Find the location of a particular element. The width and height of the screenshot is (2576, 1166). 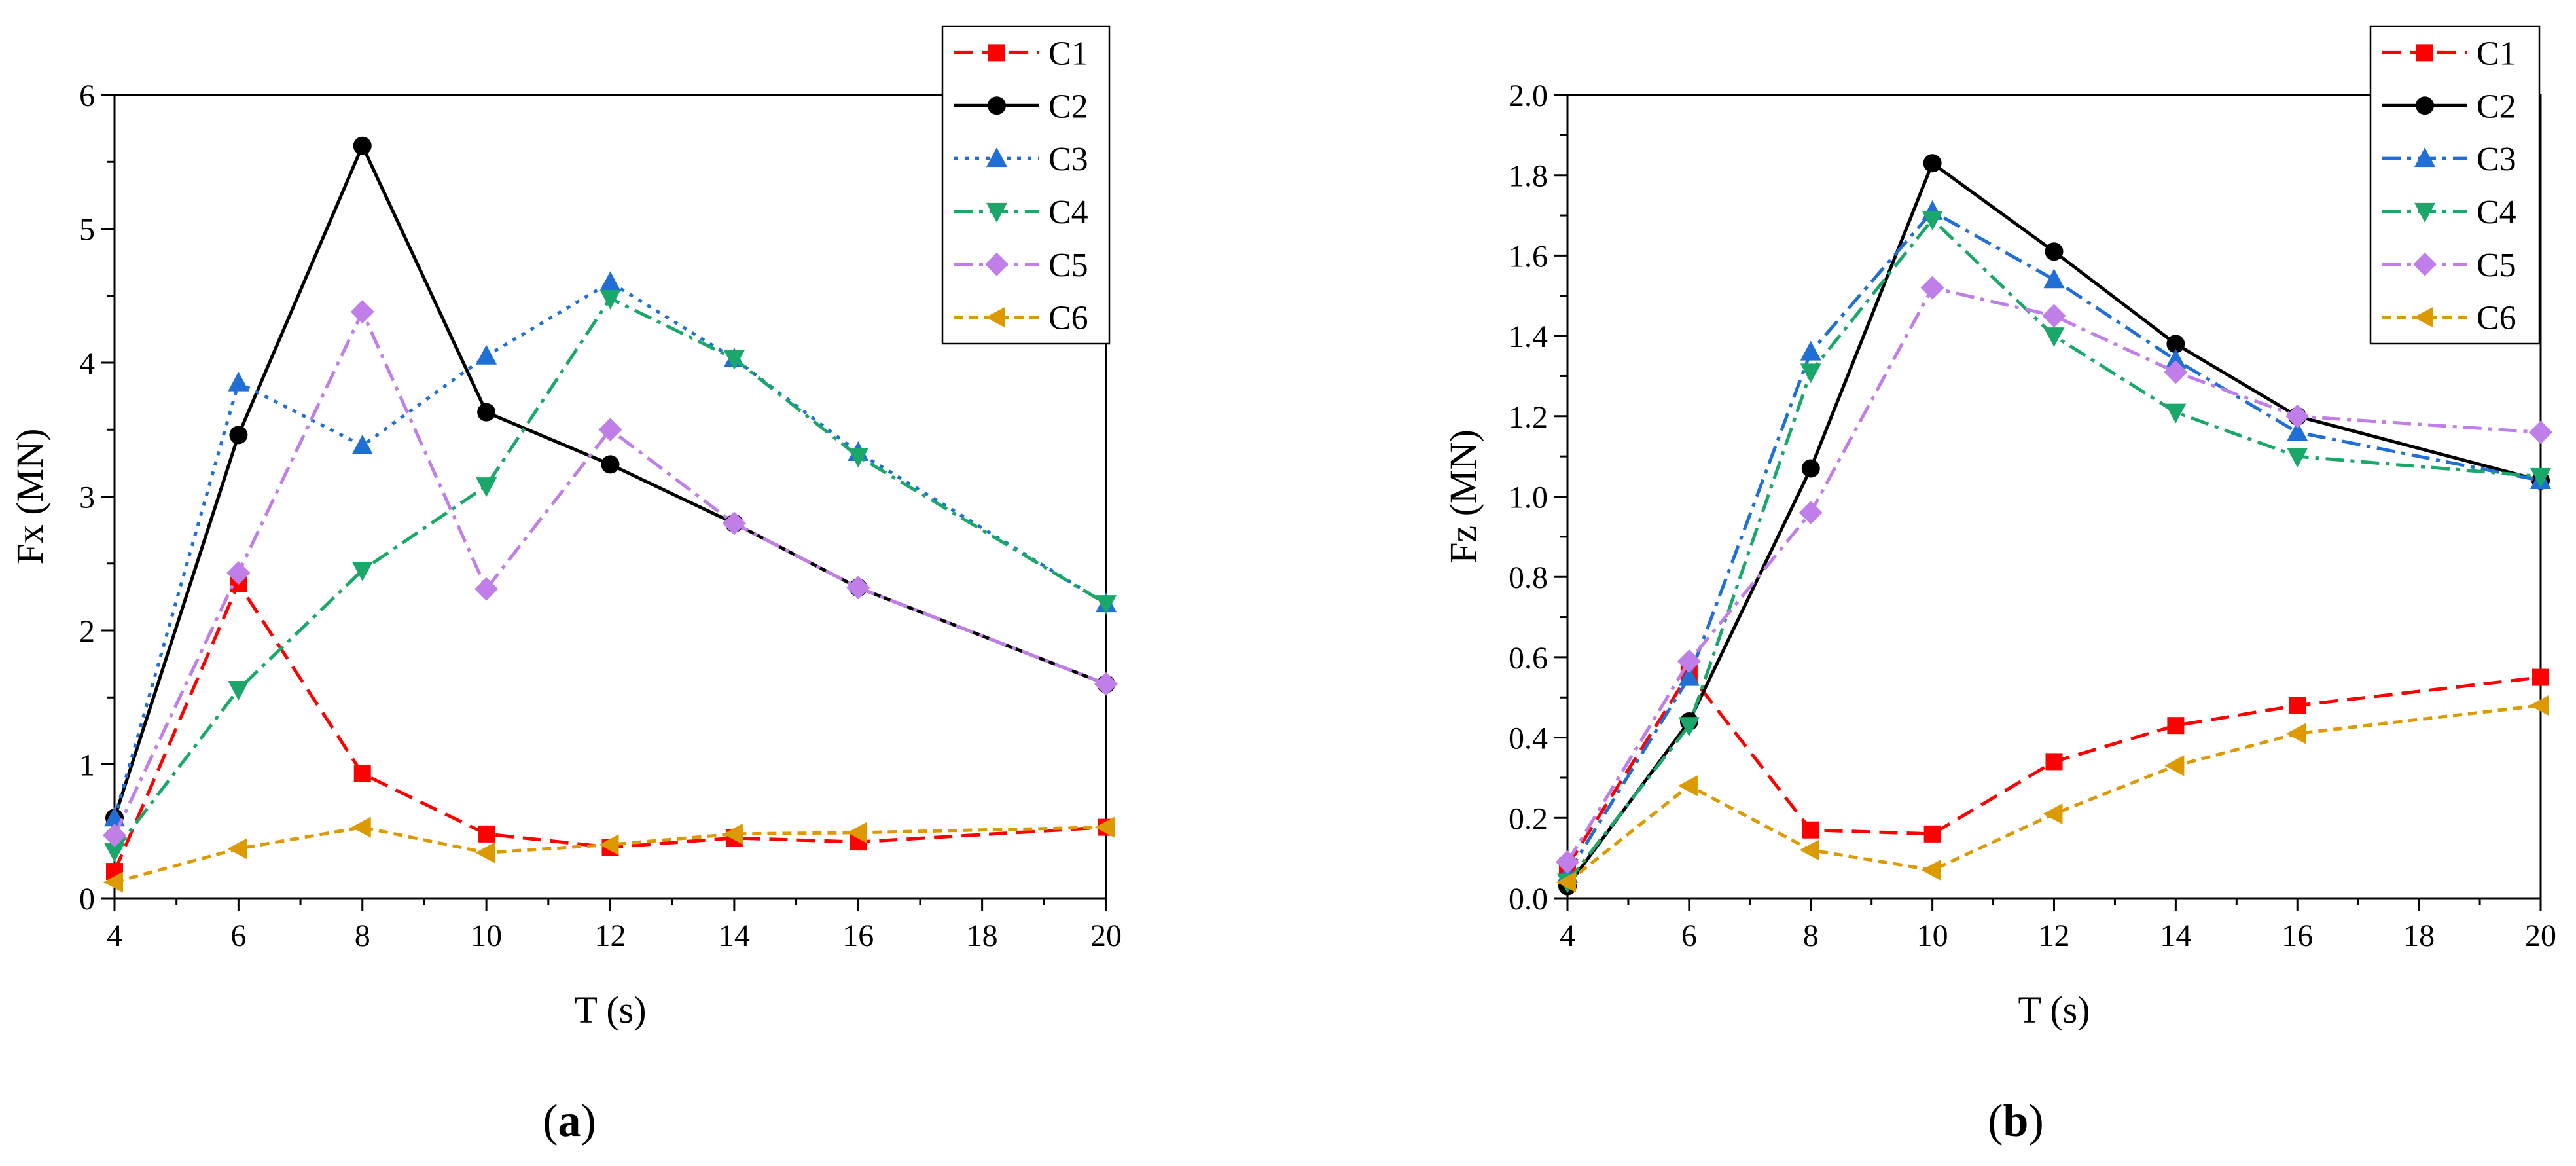

panel-b-y-tick-label: 1.2 is located at coordinates (1528, 417).